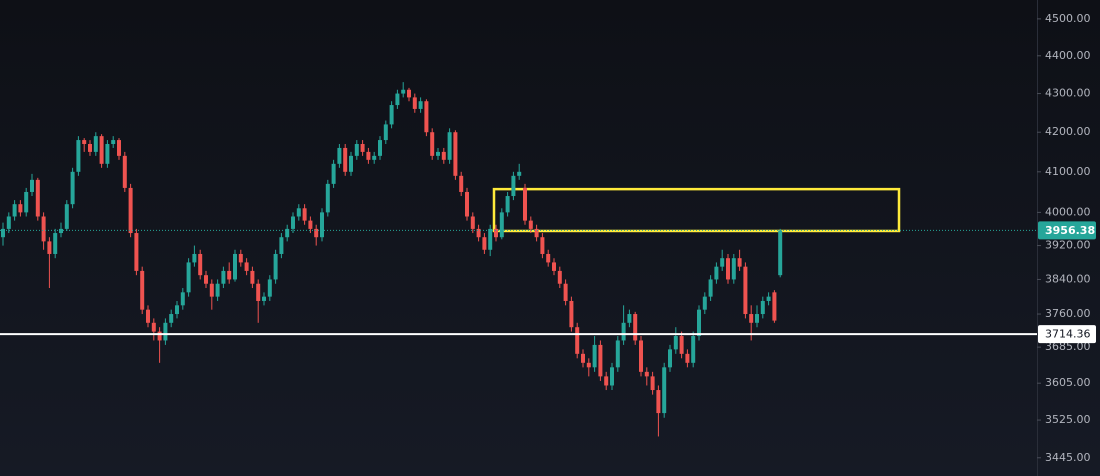 The image size is (1100, 476). I want to click on level-badge, so click(1067, 334).